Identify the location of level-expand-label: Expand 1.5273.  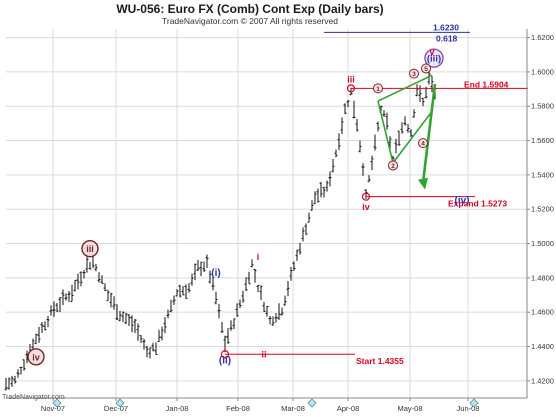
(477, 204).